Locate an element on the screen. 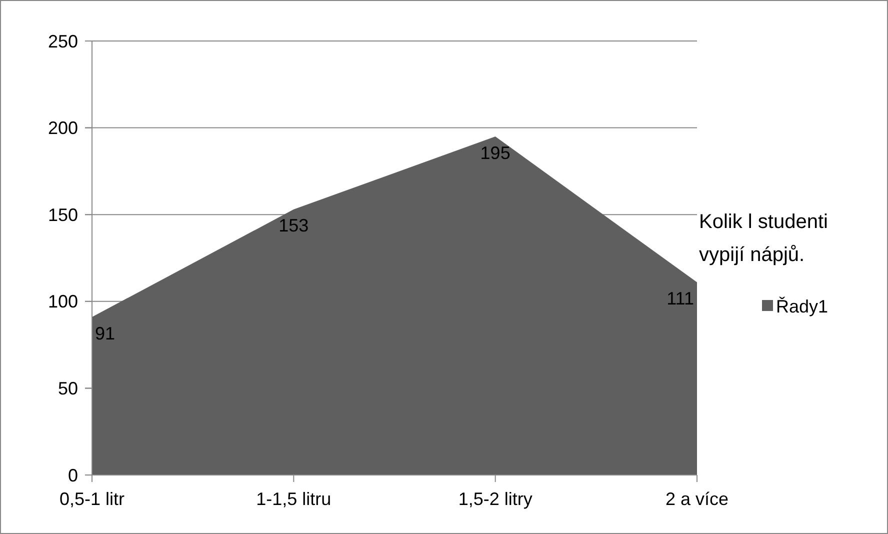 This screenshot has height=534, width=888. x-tick-label: 1-1,5 litru is located at coordinates (294, 499).